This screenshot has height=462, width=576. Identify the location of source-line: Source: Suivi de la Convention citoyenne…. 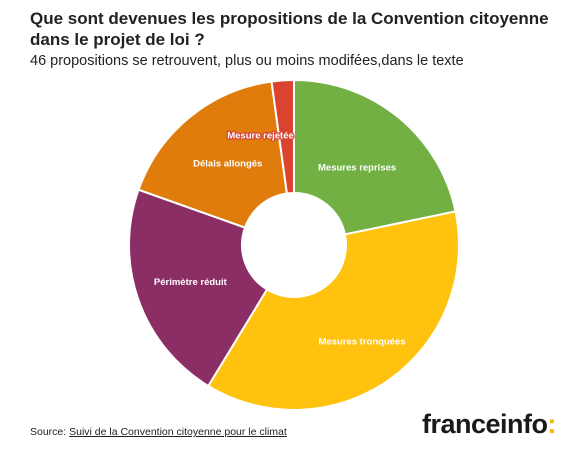
(158, 432).